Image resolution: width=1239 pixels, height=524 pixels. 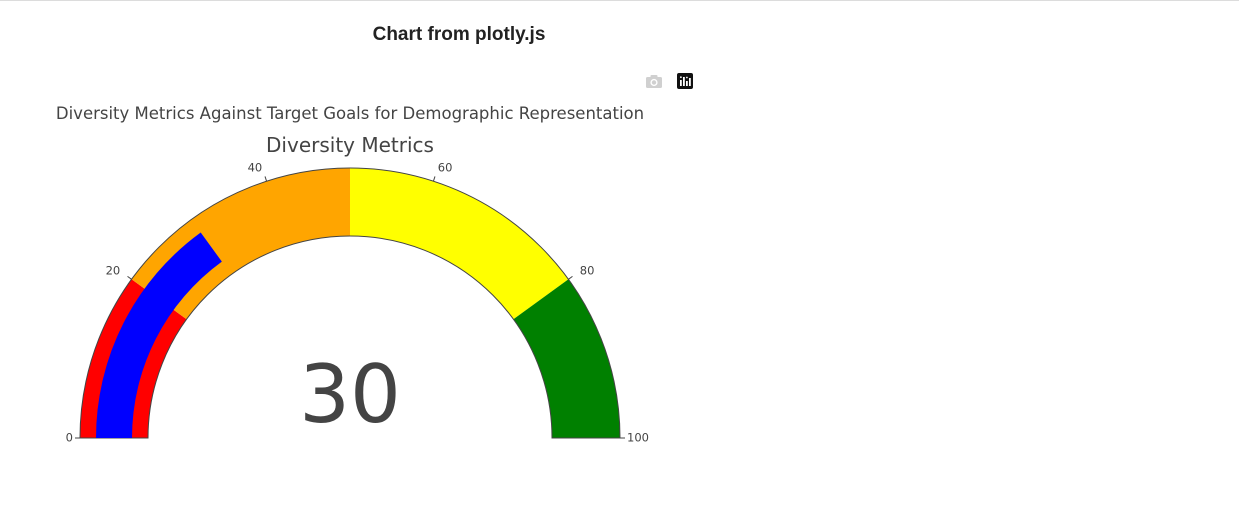 I want to click on gauge-tick-label: 80, so click(x=587, y=271).